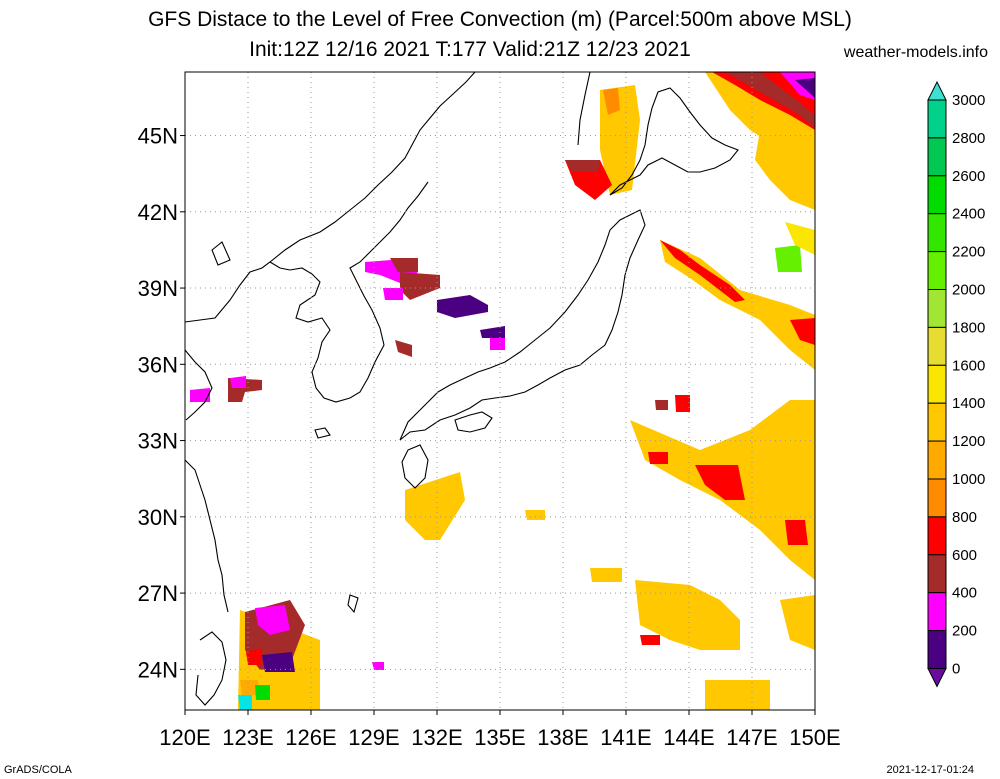  I want to click on longitude-label: 123E, so click(247, 737).